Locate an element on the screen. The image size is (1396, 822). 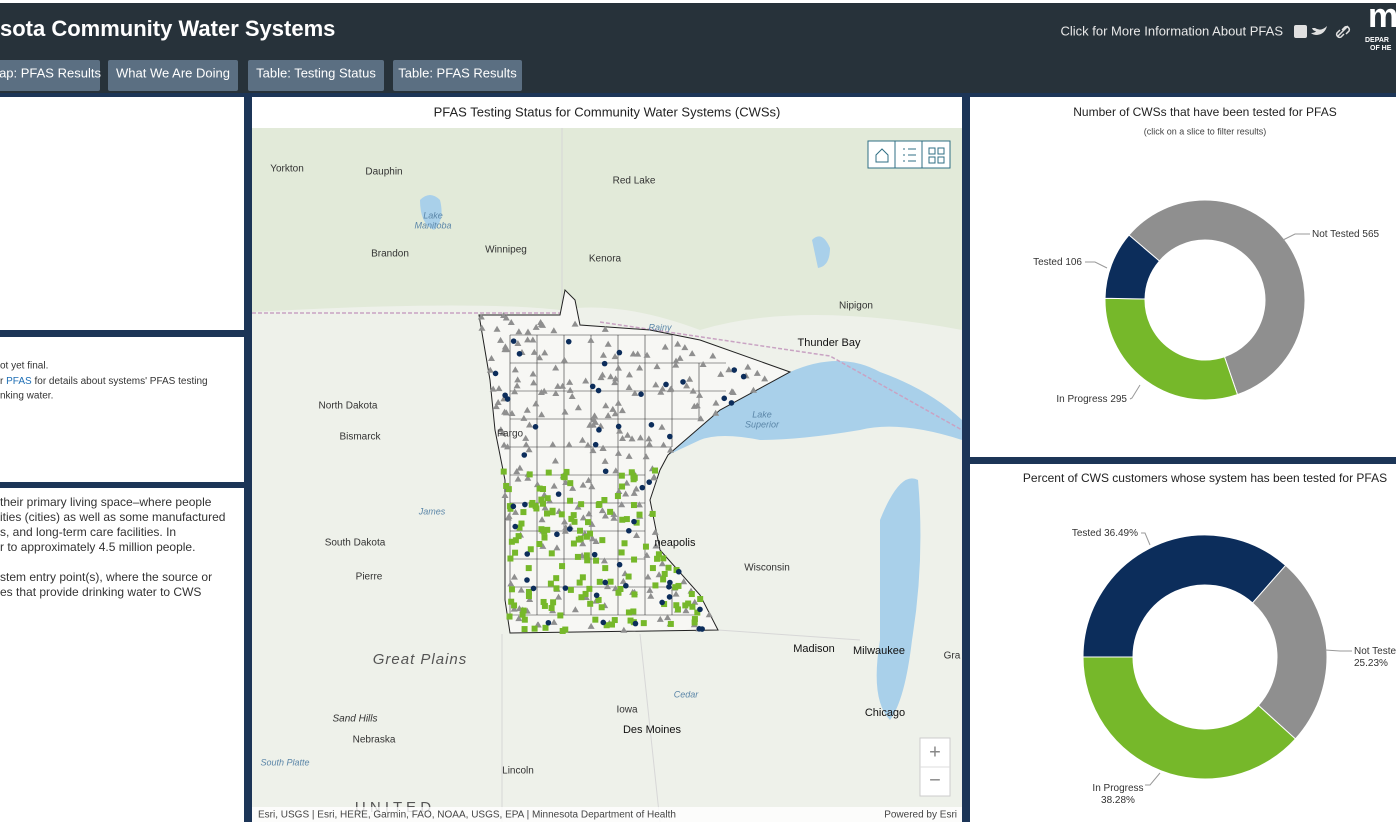
tab-label: ap: PFAS Results is located at coordinates (50, 72).